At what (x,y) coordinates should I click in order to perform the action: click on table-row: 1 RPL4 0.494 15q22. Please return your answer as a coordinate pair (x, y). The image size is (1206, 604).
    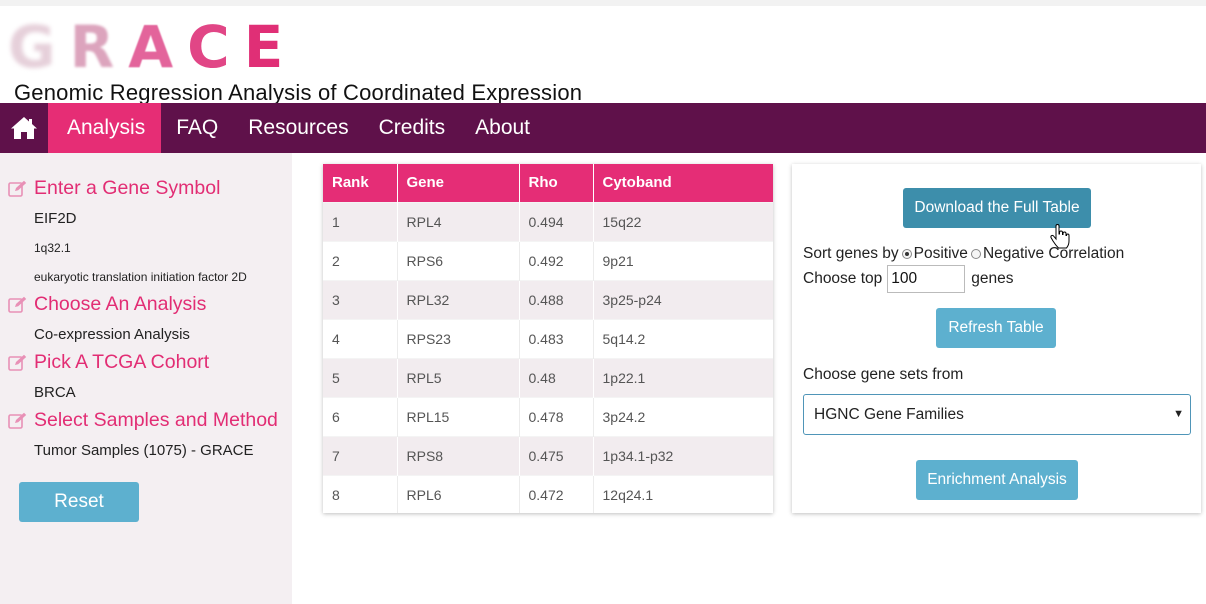
    Looking at the image, I should click on (548, 221).